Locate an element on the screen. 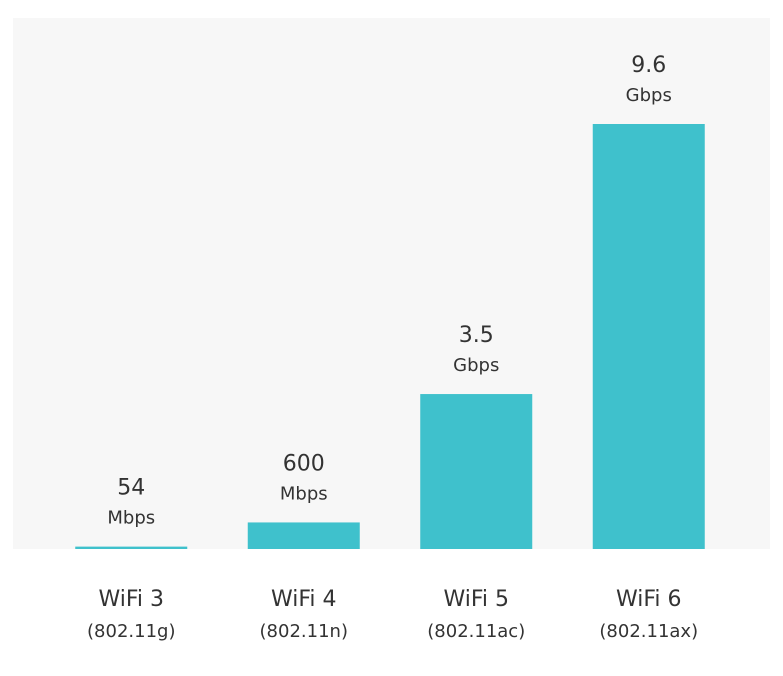 The height and width of the screenshot is (676, 783). value-label: 9.6 is located at coordinates (648, 65).